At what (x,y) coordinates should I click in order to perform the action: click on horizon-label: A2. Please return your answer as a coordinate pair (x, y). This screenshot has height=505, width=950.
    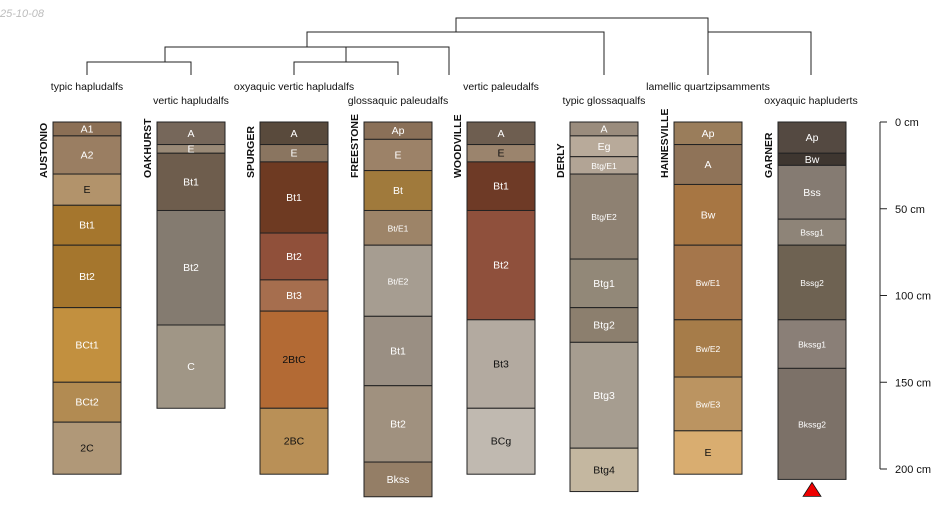
    Looking at the image, I should click on (87, 155).